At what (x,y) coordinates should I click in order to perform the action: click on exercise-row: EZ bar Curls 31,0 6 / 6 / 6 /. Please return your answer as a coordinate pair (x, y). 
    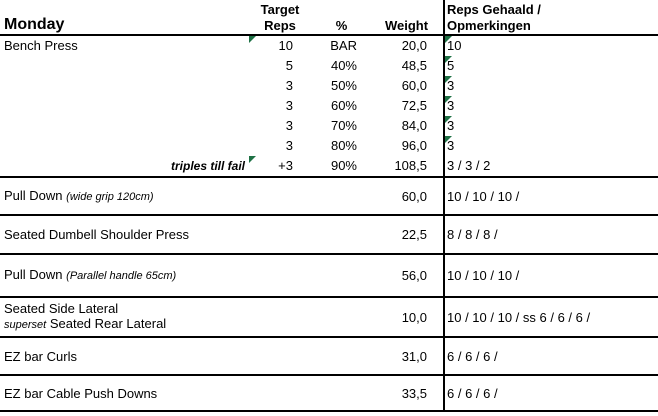
    Looking at the image, I should click on (329, 356).